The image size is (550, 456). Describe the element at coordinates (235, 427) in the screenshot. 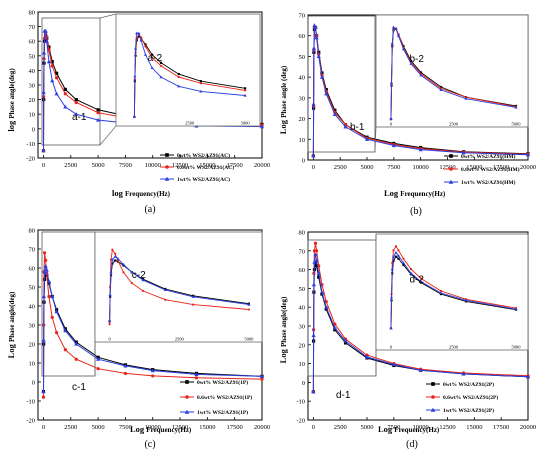

I see `x-tick-label: 17500` at that location.